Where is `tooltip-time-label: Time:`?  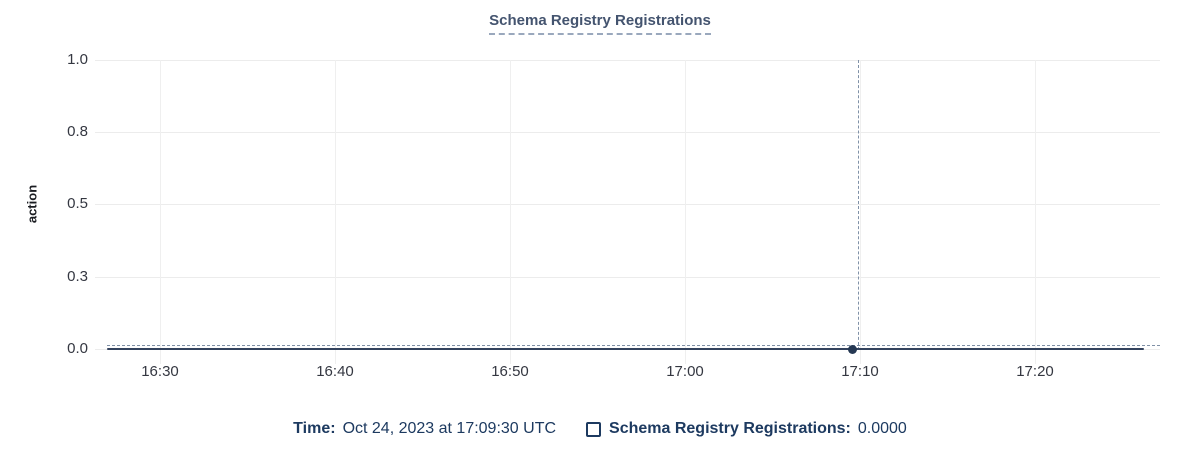 tooltip-time-label: Time: is located at coordinates (314, 428).